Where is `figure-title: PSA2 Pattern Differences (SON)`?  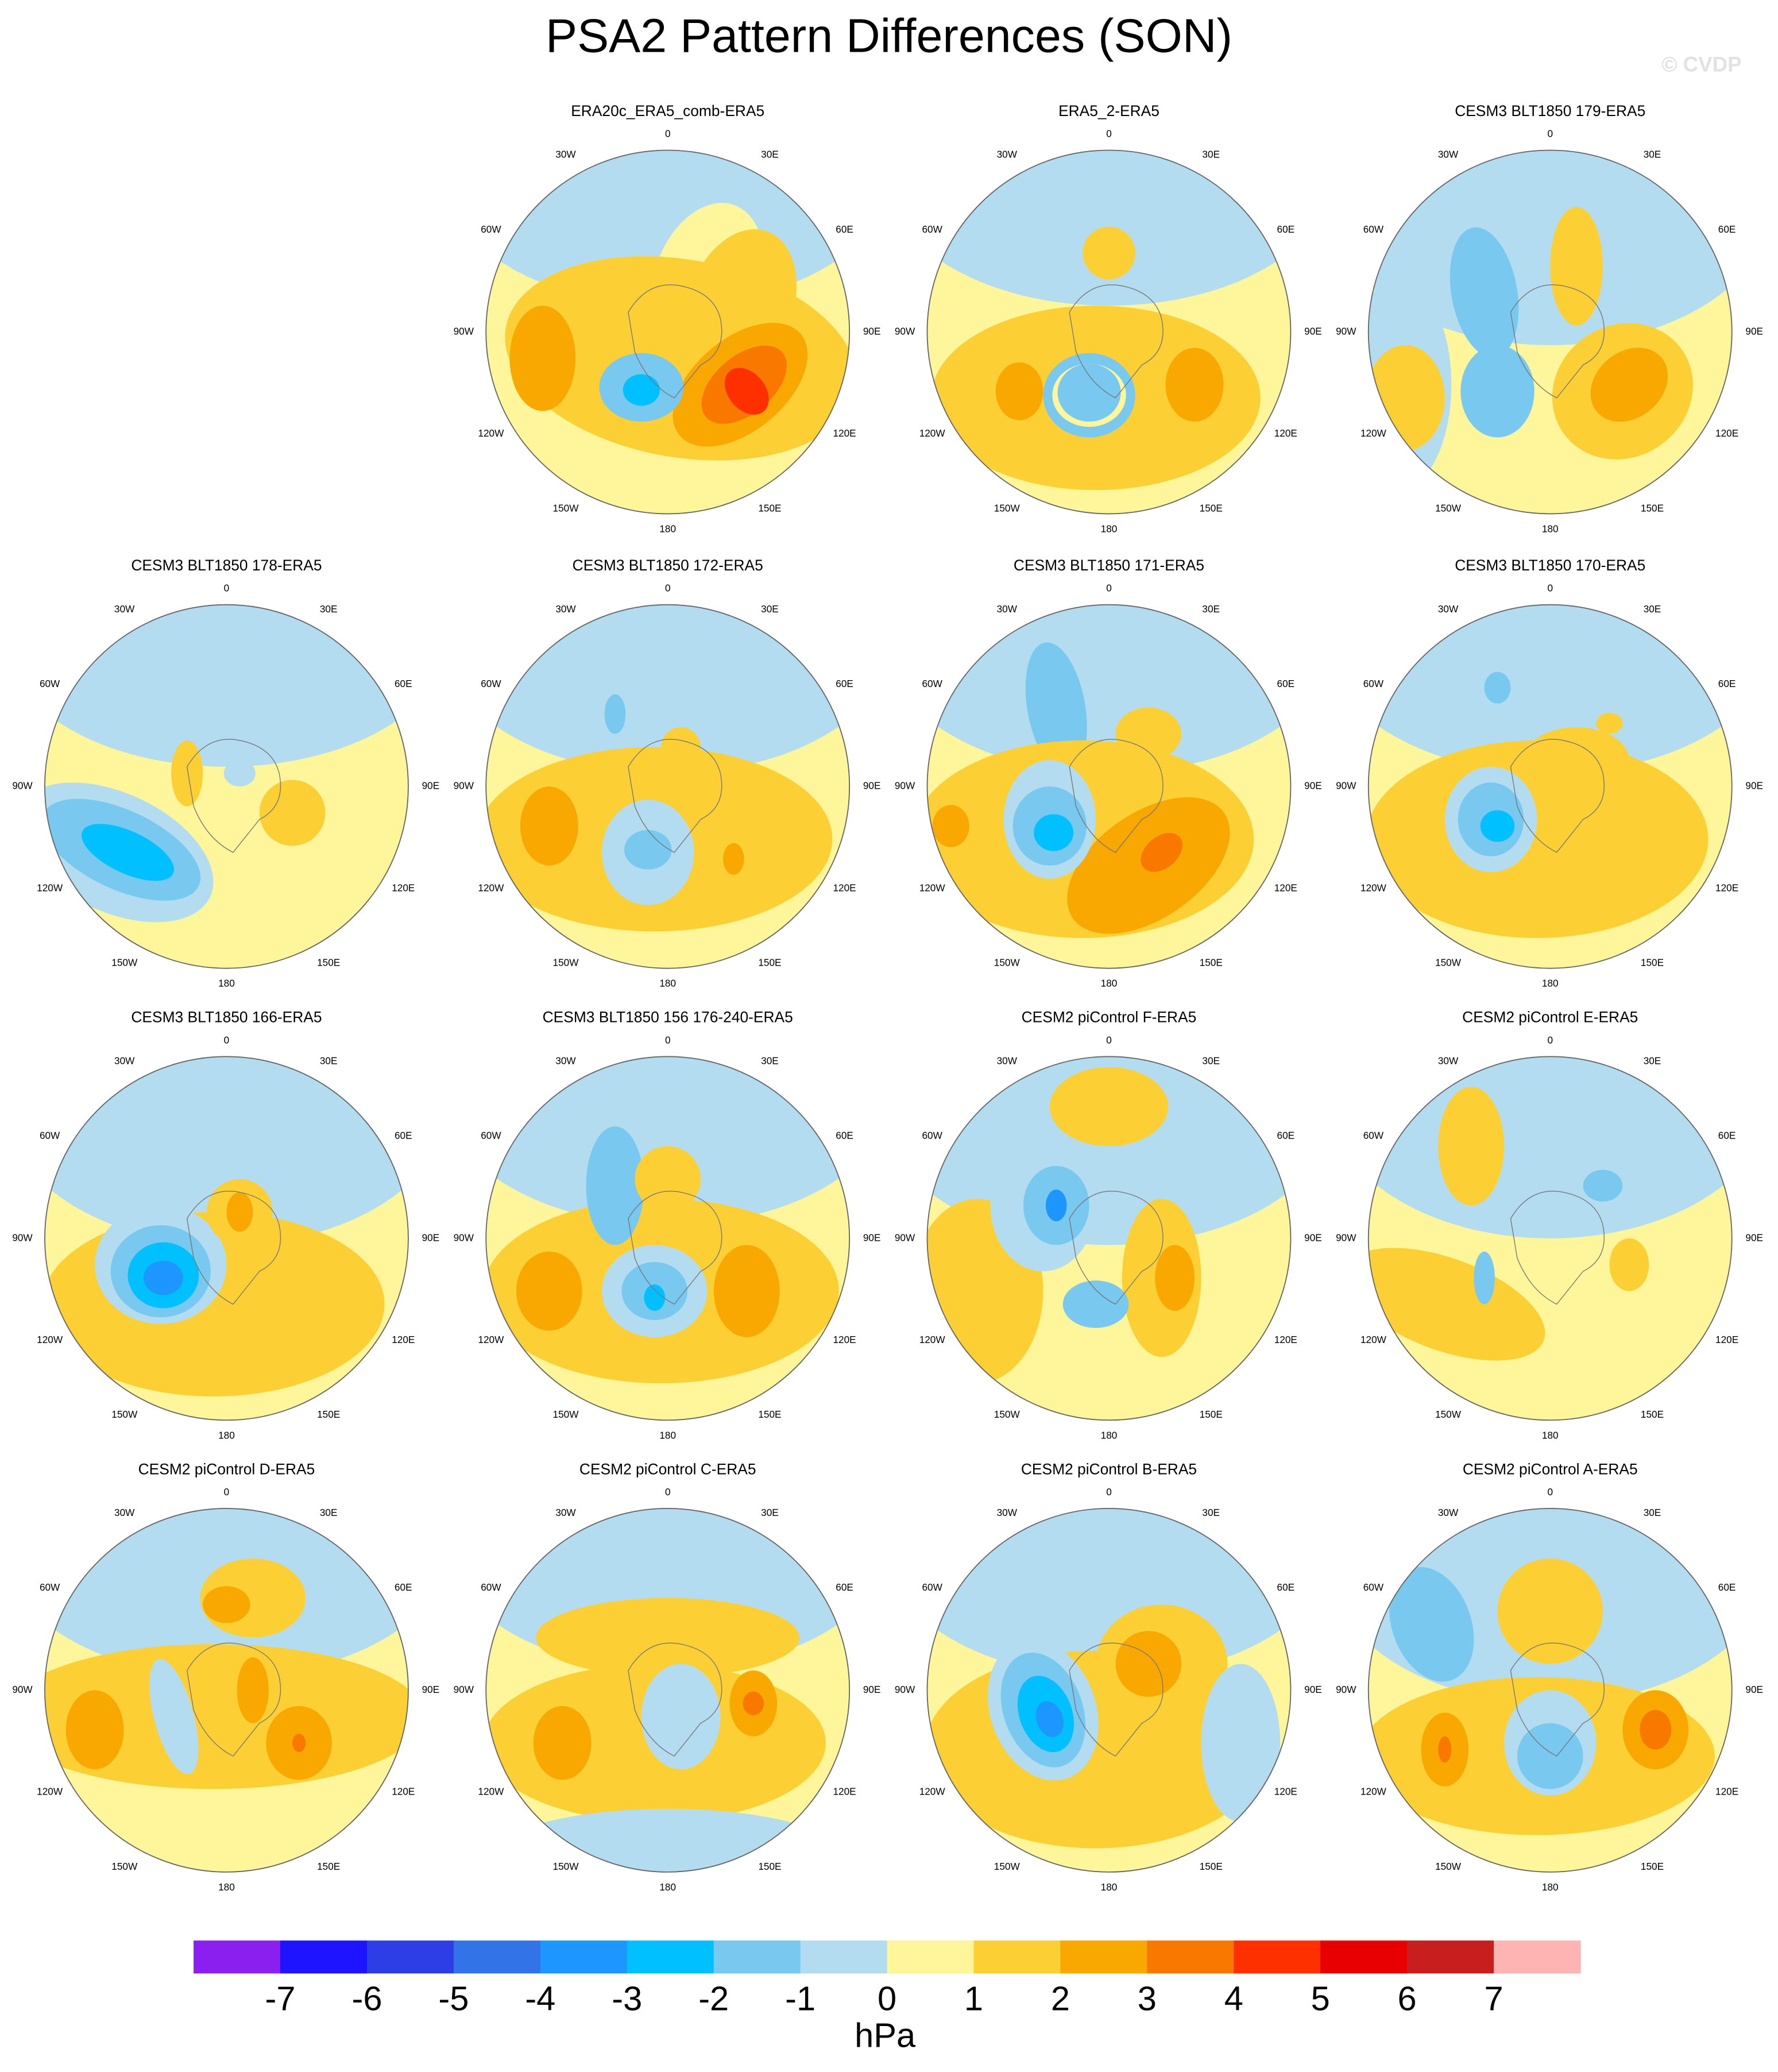 figure-title: PSA2 Pattern Differences (SON) is located at coordinates (889, 36).